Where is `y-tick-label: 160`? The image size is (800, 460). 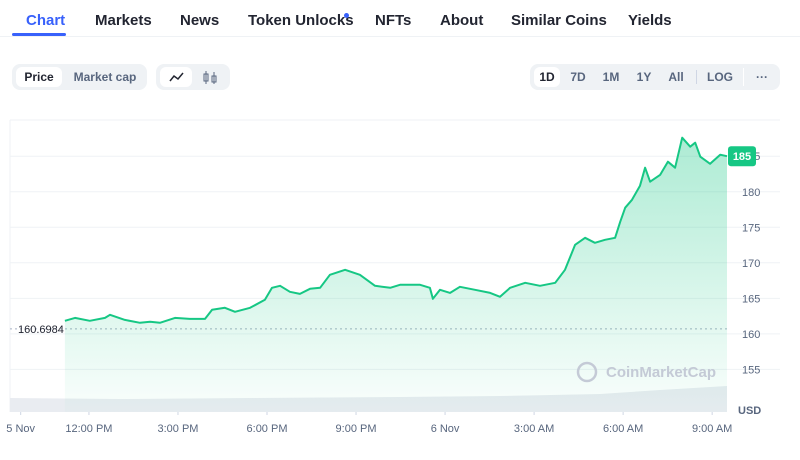
y-tick-label: 160 is located at coordinates (751, 335).